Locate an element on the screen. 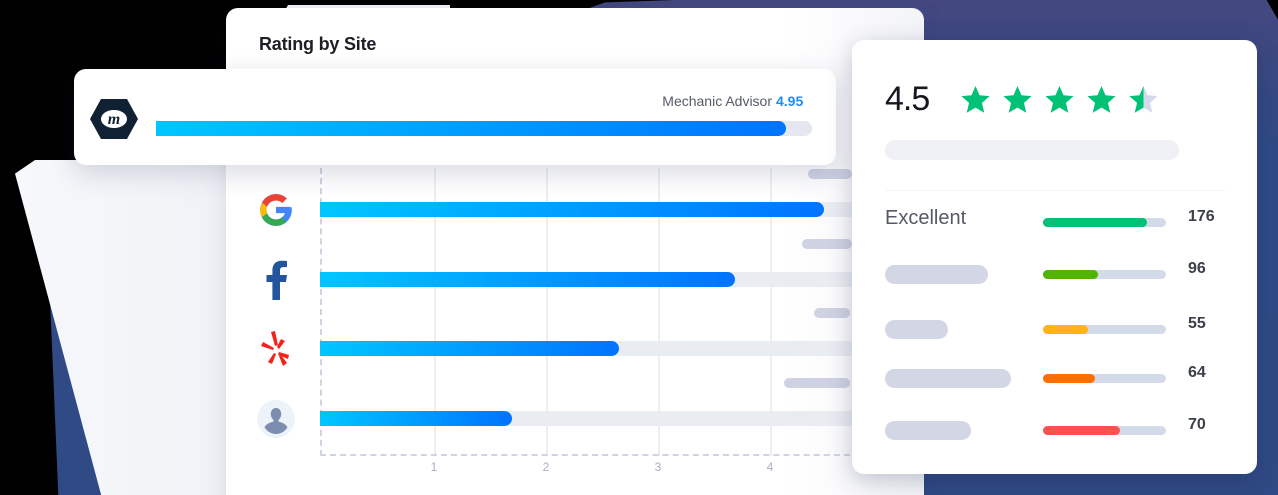 The width and height of the screenshot is (1278, 495). breakdown-count: 64 is located at coordinates (1197, 372).